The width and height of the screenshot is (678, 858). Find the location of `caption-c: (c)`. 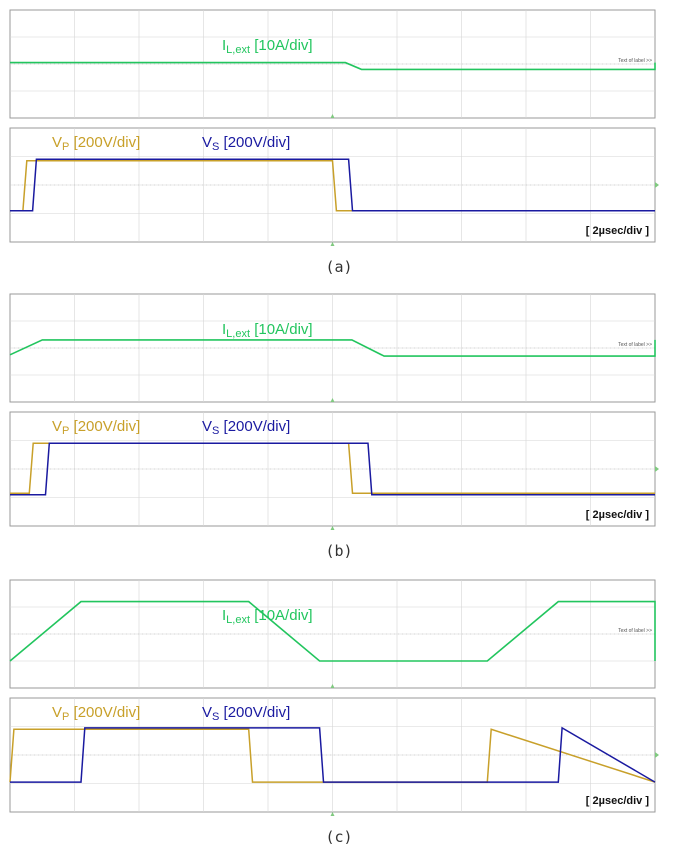

caption-c: (c) is located at coordinates (339, 837).